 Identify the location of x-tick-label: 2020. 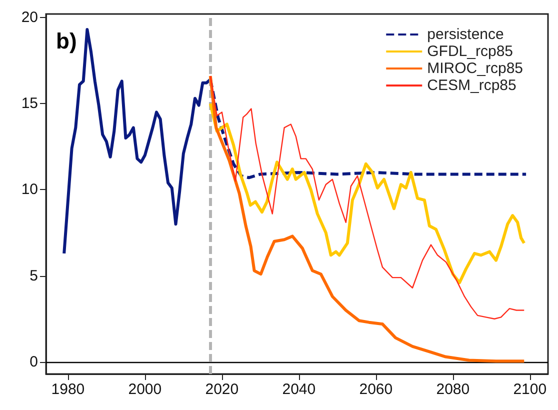
(222, 389).